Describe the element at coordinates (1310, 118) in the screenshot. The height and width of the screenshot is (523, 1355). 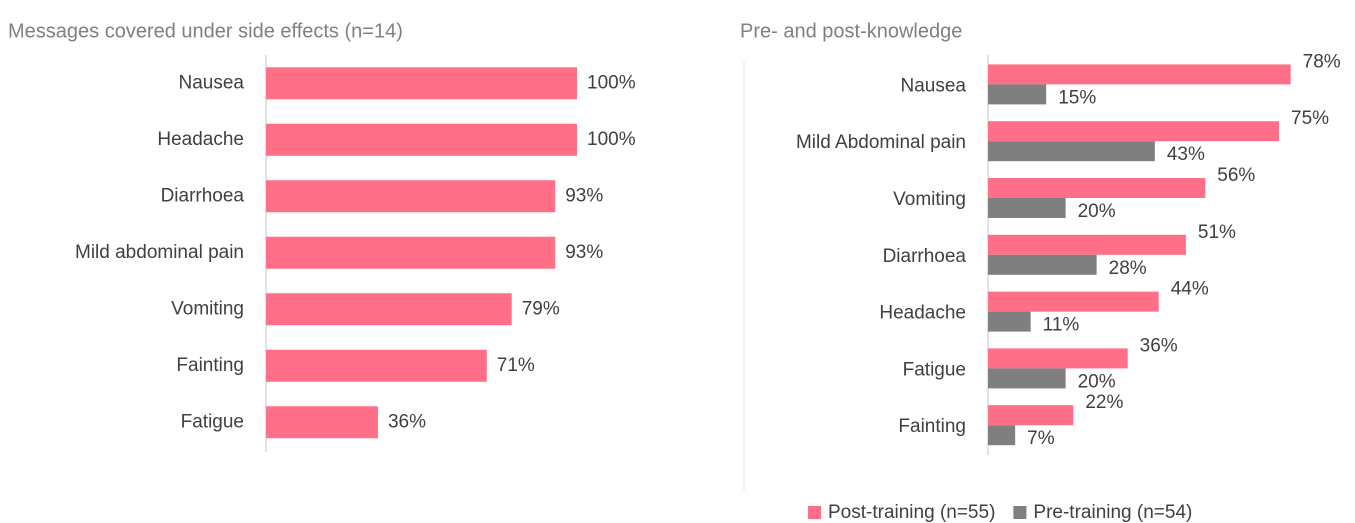
I see `data-label: 75%` at that location.